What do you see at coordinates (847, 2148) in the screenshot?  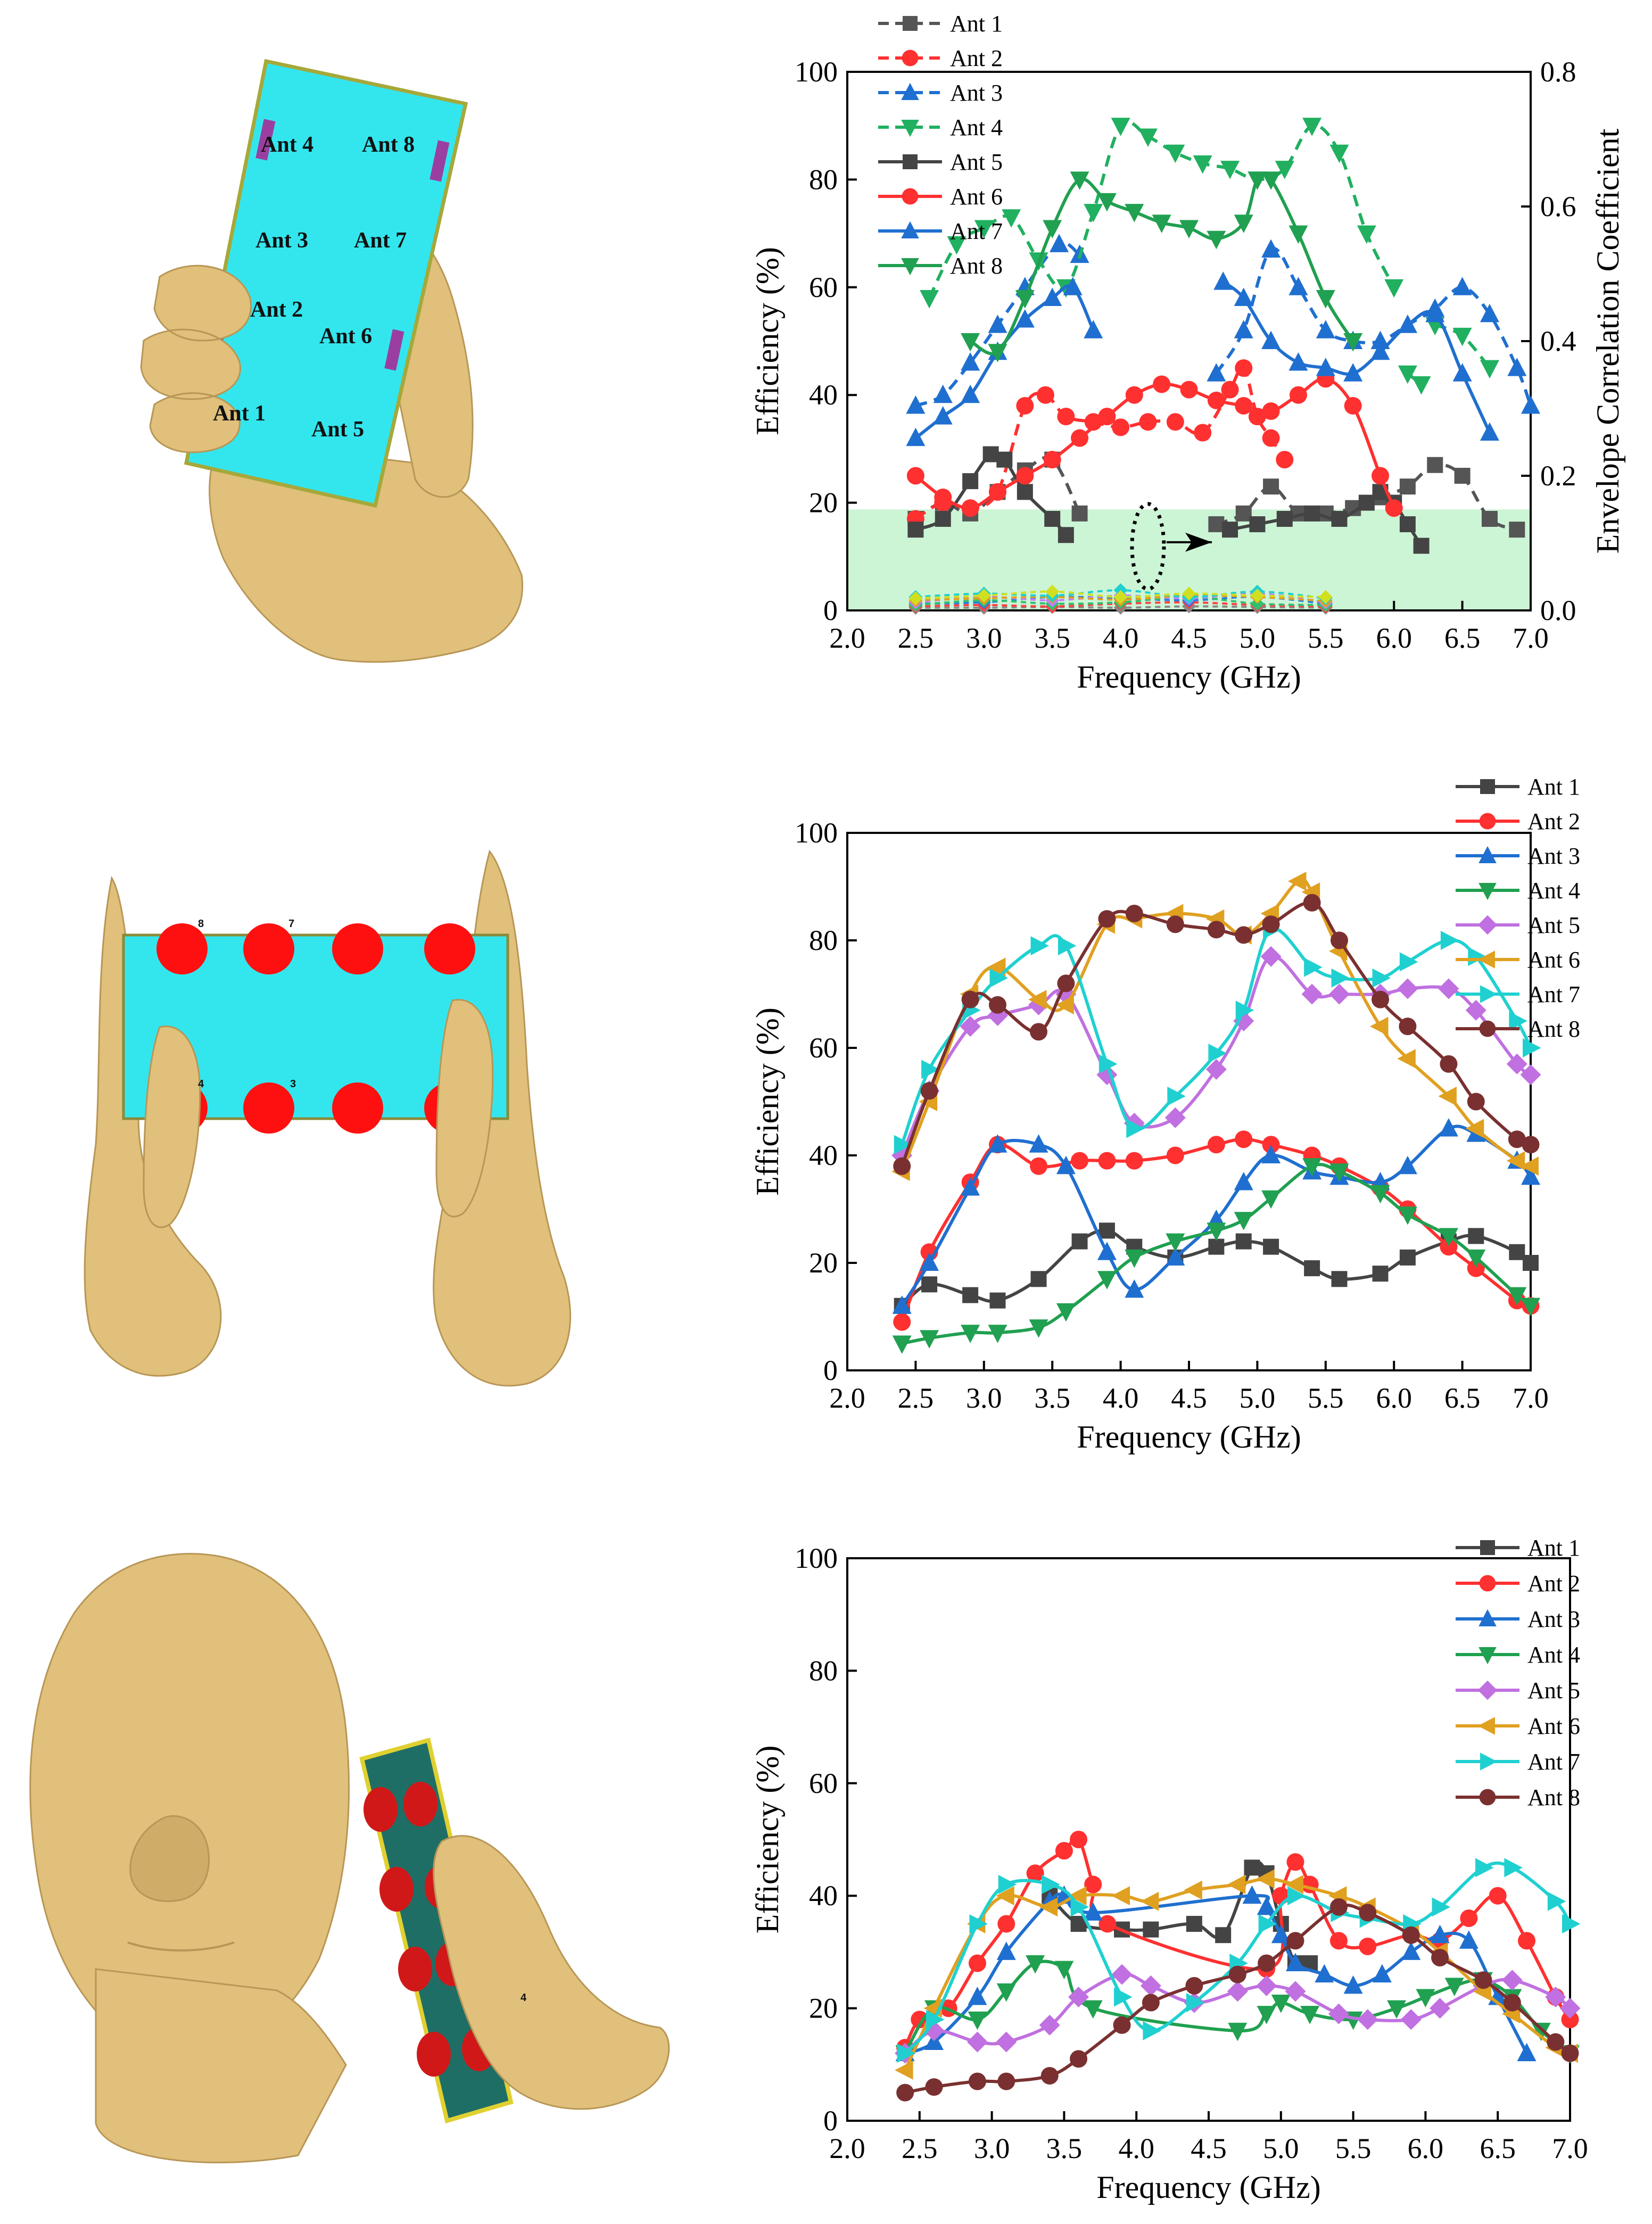 I see `x-tick-label: 2.0` at bounding box center [847, 2148].